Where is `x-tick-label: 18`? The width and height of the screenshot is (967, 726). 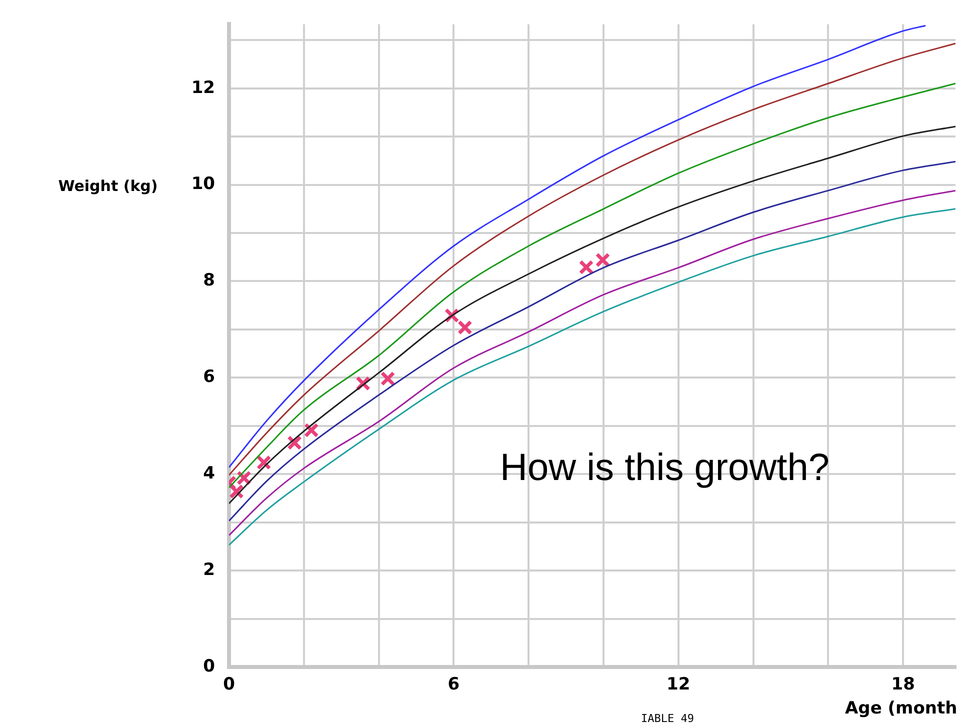
x-tick-label: 18 is located at coordinates (903, 684).